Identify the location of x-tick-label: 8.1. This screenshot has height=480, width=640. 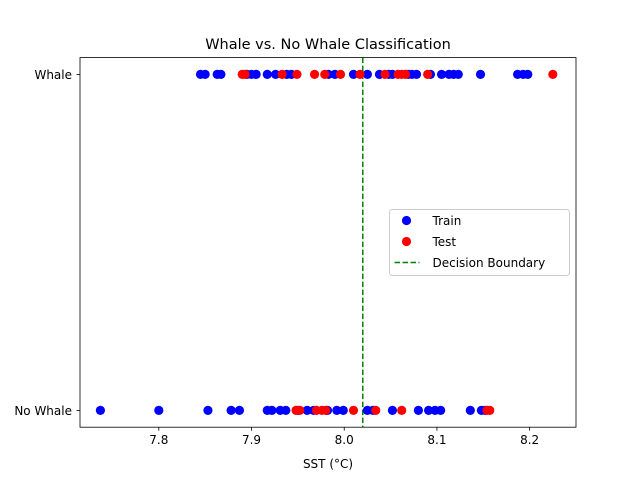
(436, 440).